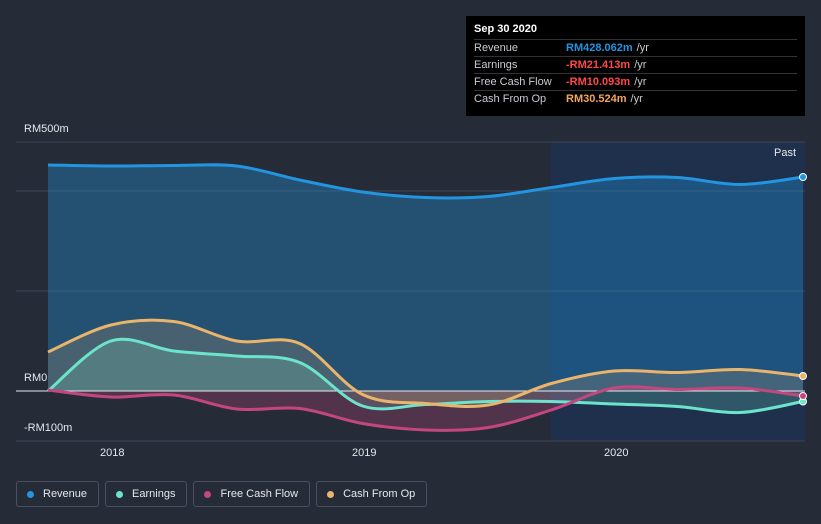  I want to click on tooltip-value: -RM21.413m, so click(598, 65).